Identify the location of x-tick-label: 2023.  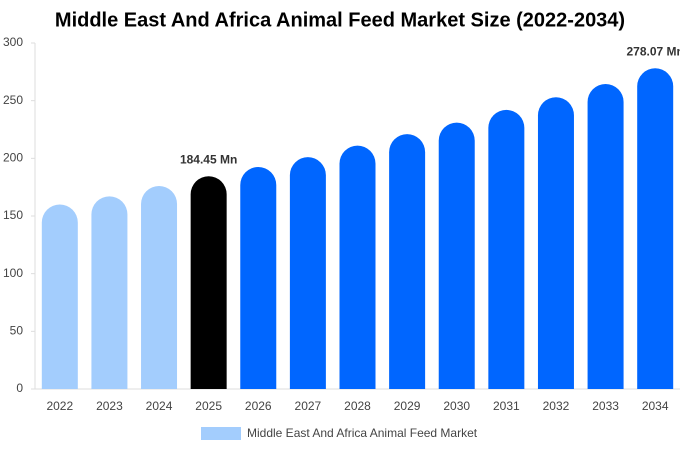
(109, 406).